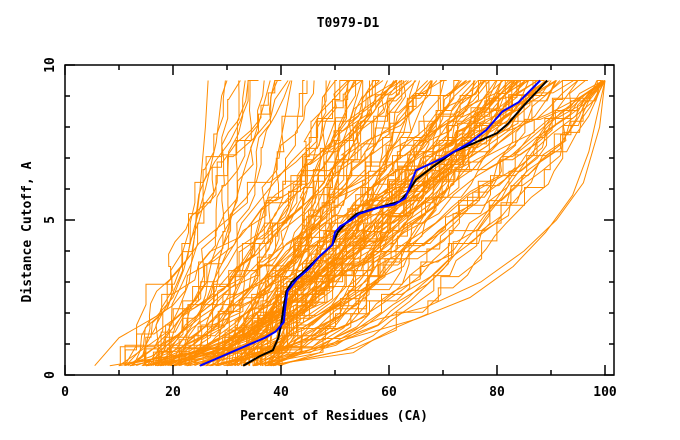 This screenshot has height=440, width=680. What do you see at coordinates (605, 392) in the screenshot?
I see `x-tick-label: 100` at bounding box center [605, 392].